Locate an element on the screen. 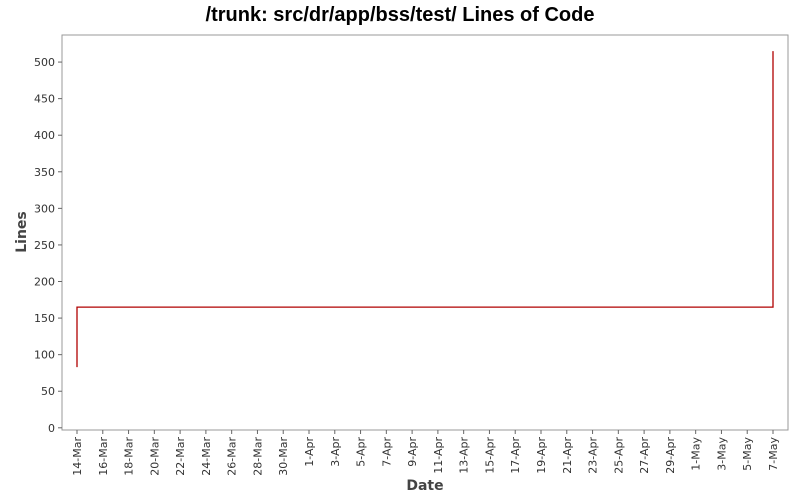  x-tick-label: 15-Apr is located at coordinates (489, 455).